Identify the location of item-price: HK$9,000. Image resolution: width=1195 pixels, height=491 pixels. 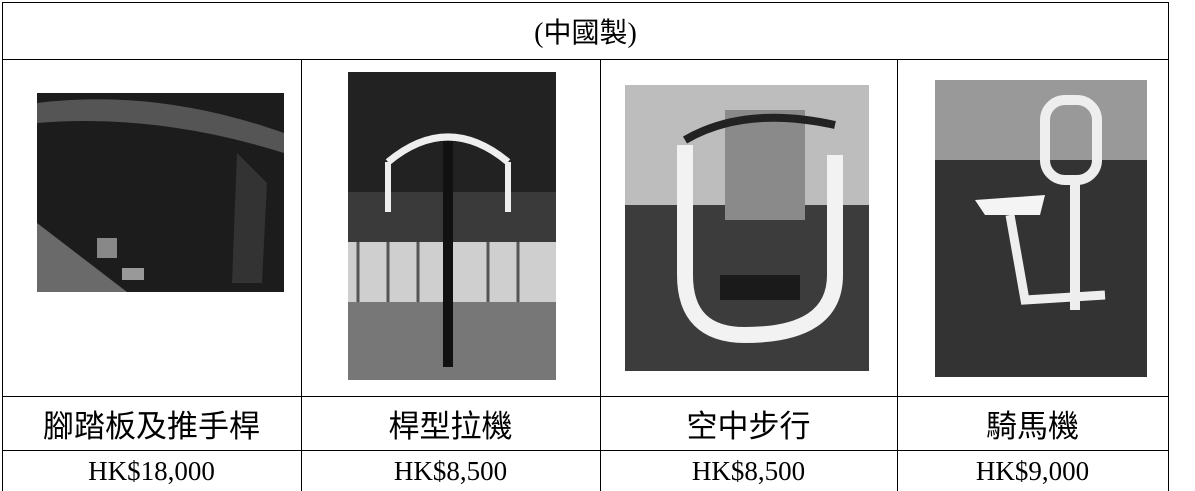
(1032, 470).